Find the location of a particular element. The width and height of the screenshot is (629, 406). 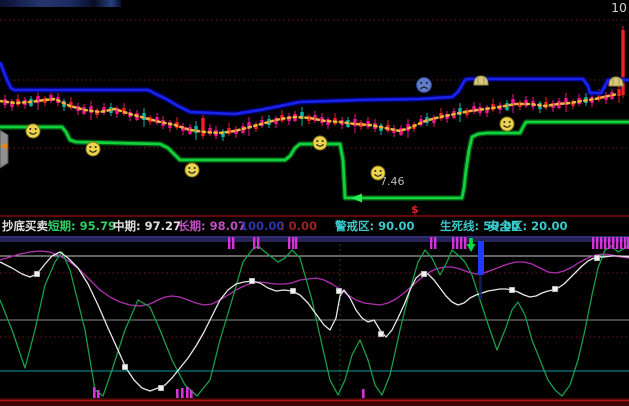

cap is located at coordinates (481, 80).